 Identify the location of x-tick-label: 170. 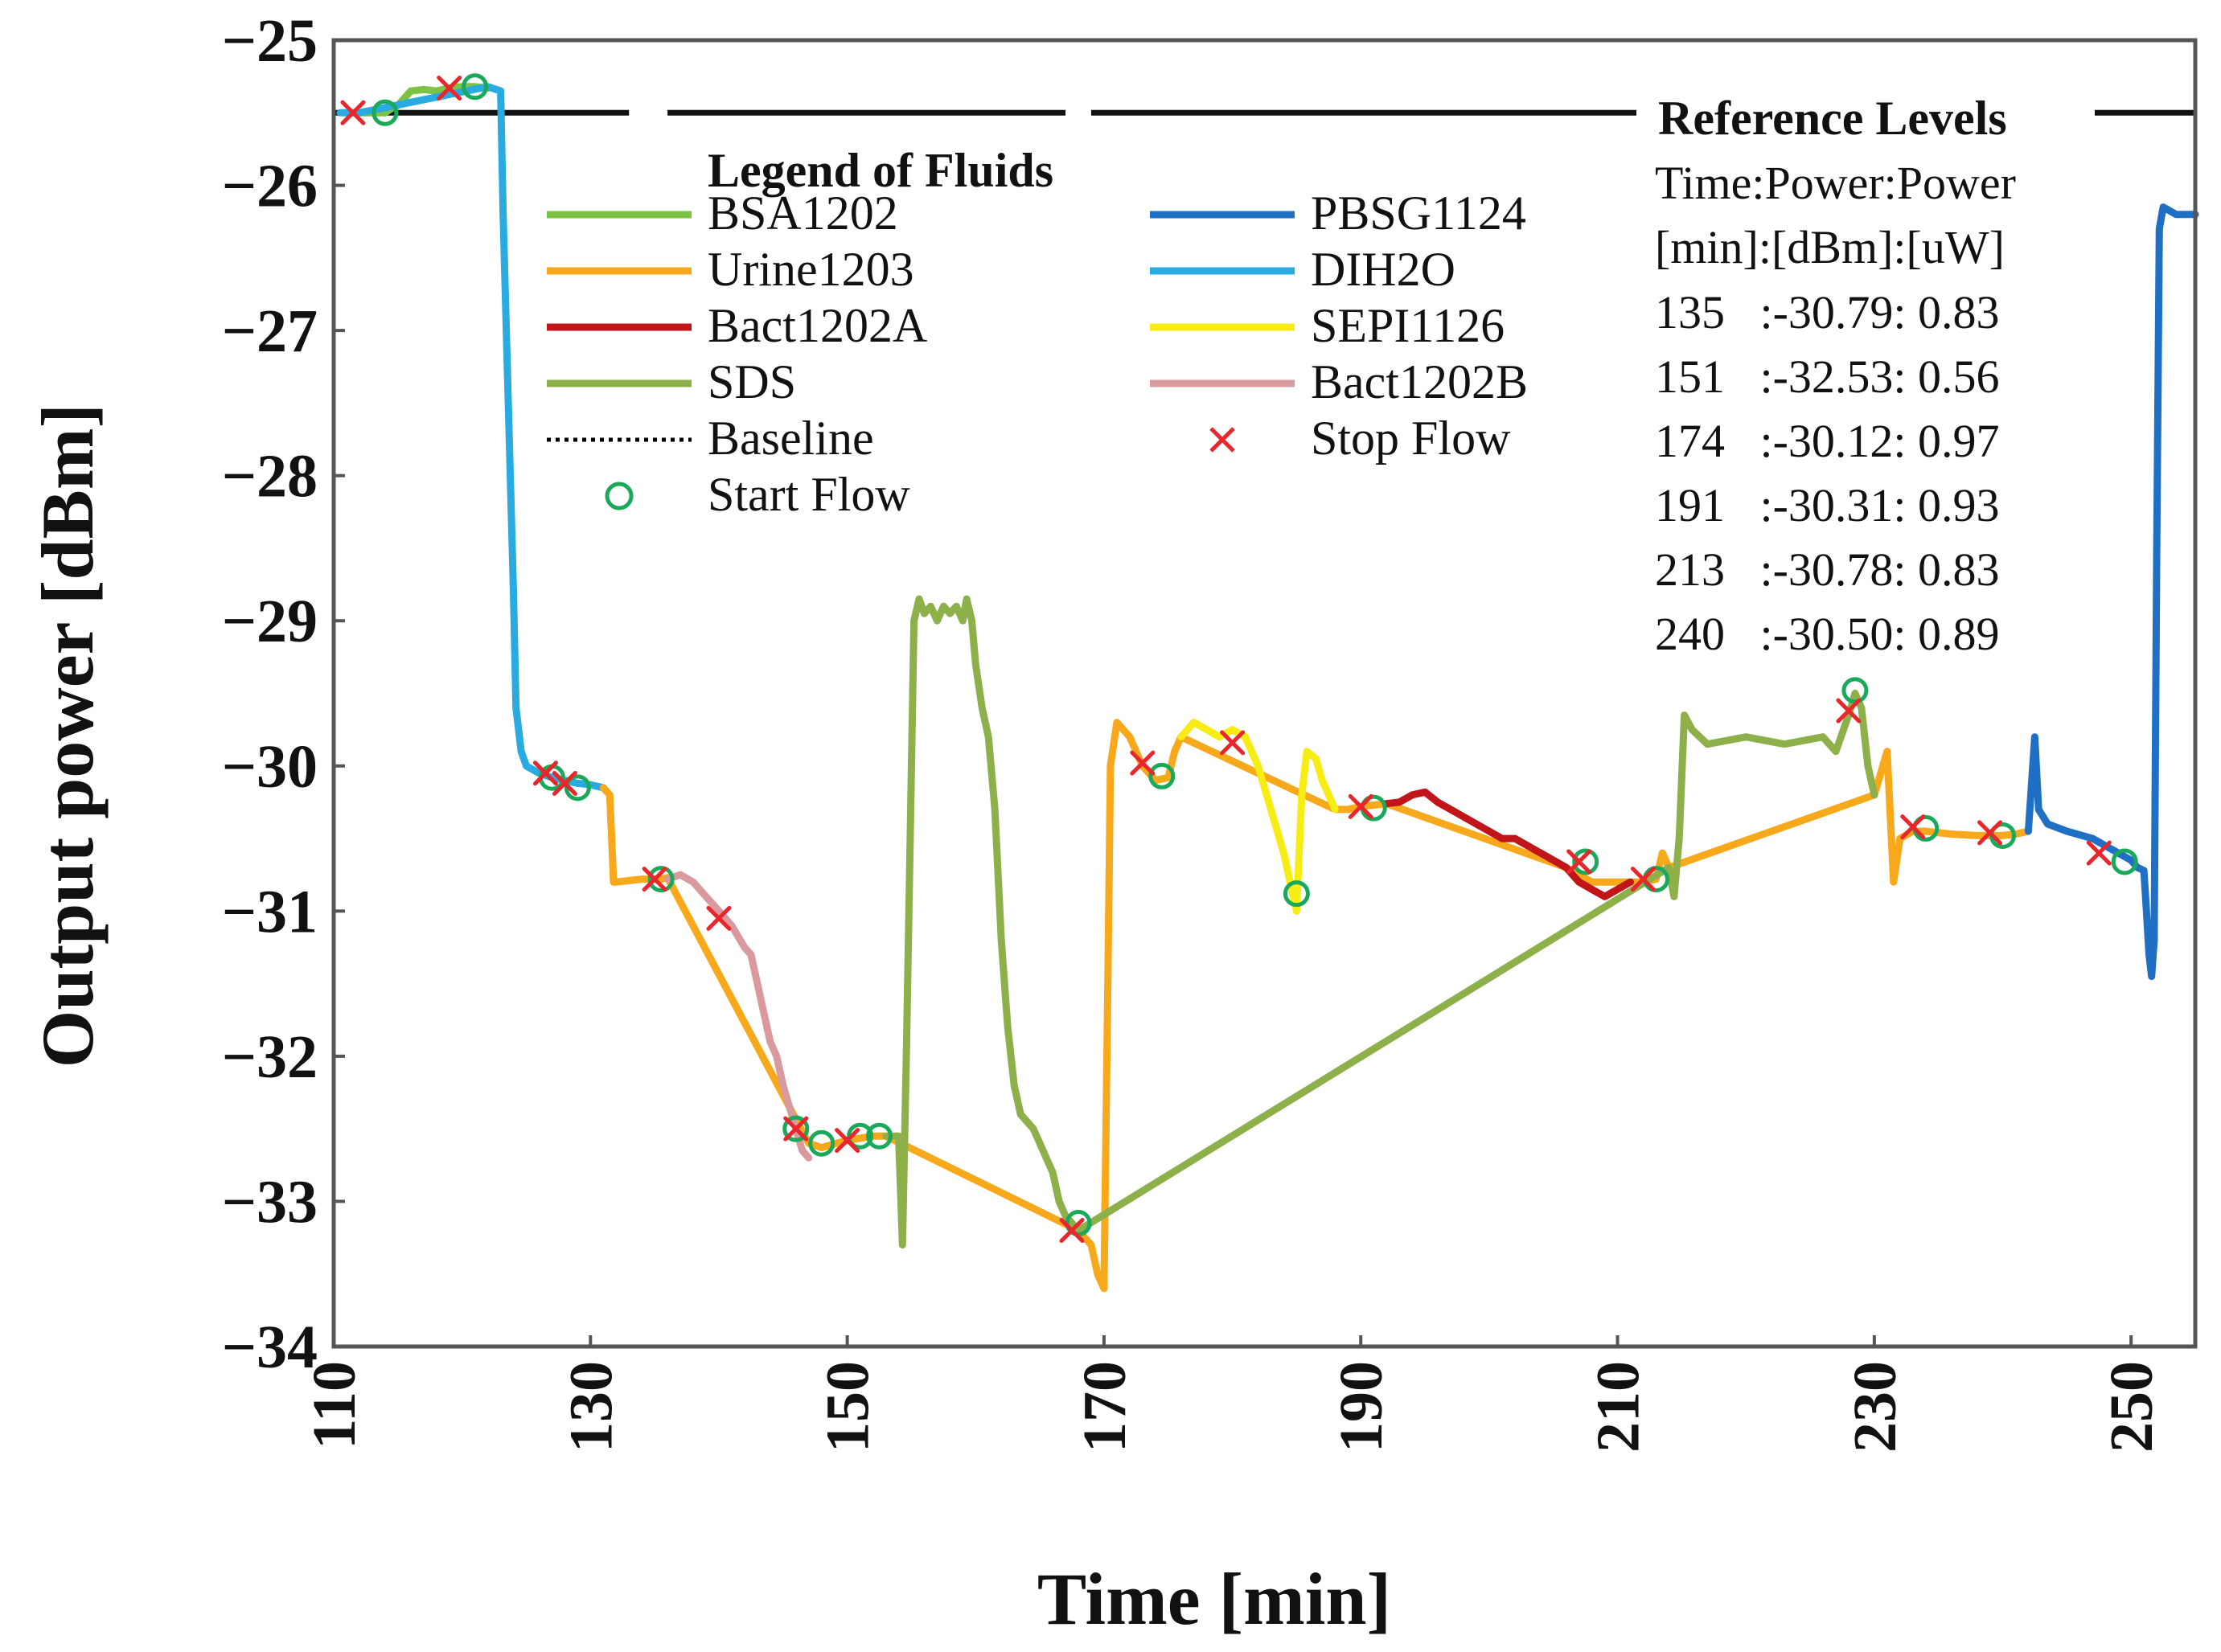
(1105, 1407).